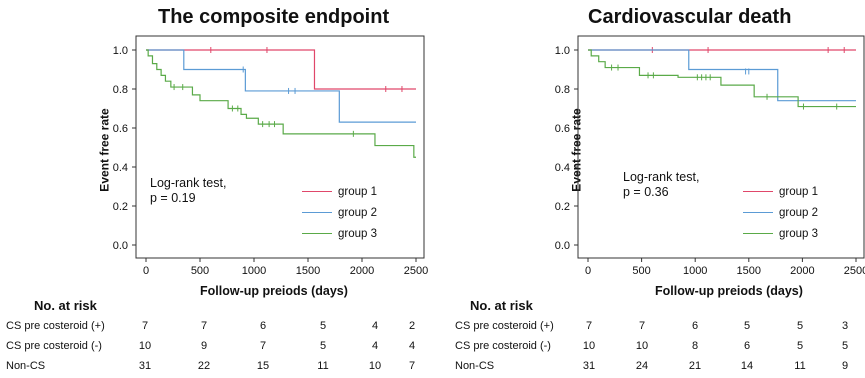 This screenshot has width=865, height=378. I want to click on risk-count: 14, so click(747, 366).